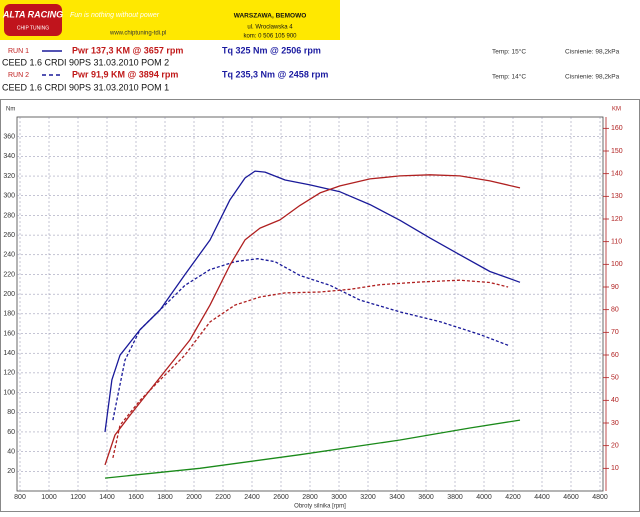  I want to click on y-tick-label: 40, so click(11, 451).